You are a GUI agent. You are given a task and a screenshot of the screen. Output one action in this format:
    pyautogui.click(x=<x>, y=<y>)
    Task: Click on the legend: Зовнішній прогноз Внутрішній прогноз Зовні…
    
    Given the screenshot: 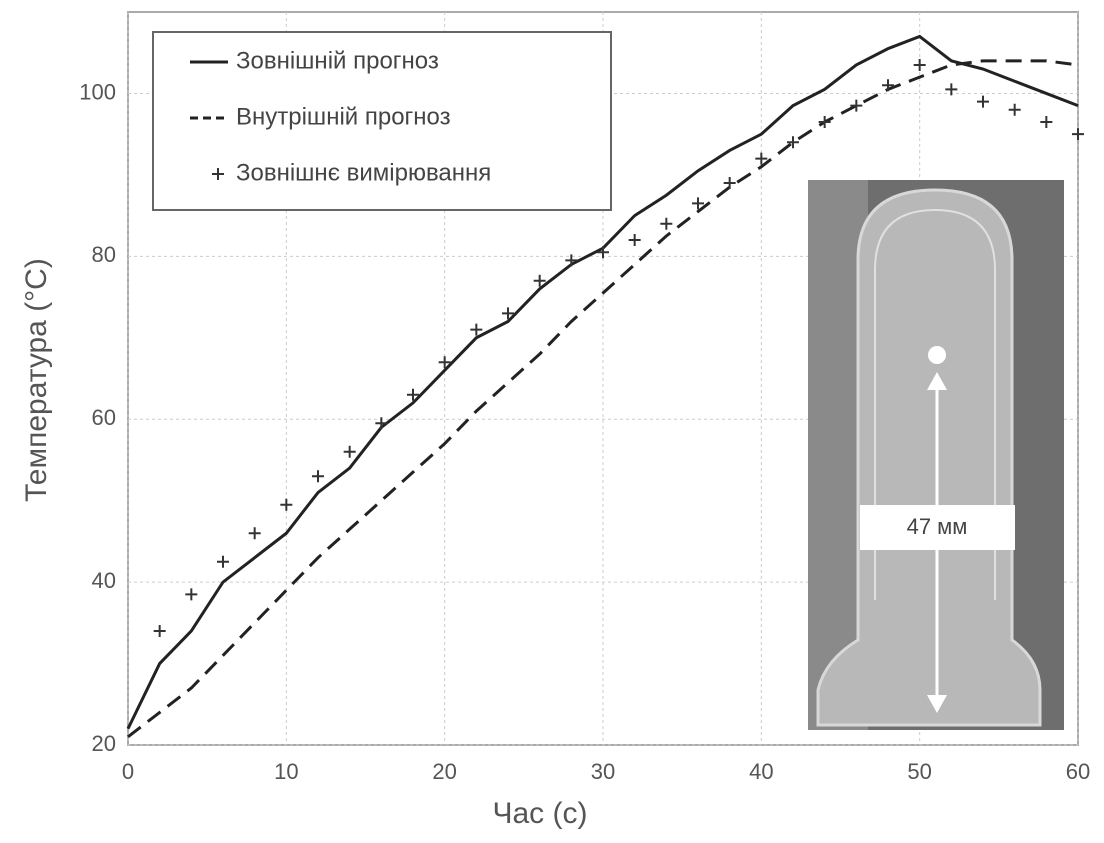 What is the action you would take?
    pyautogui.click(x=382, y=121)
    